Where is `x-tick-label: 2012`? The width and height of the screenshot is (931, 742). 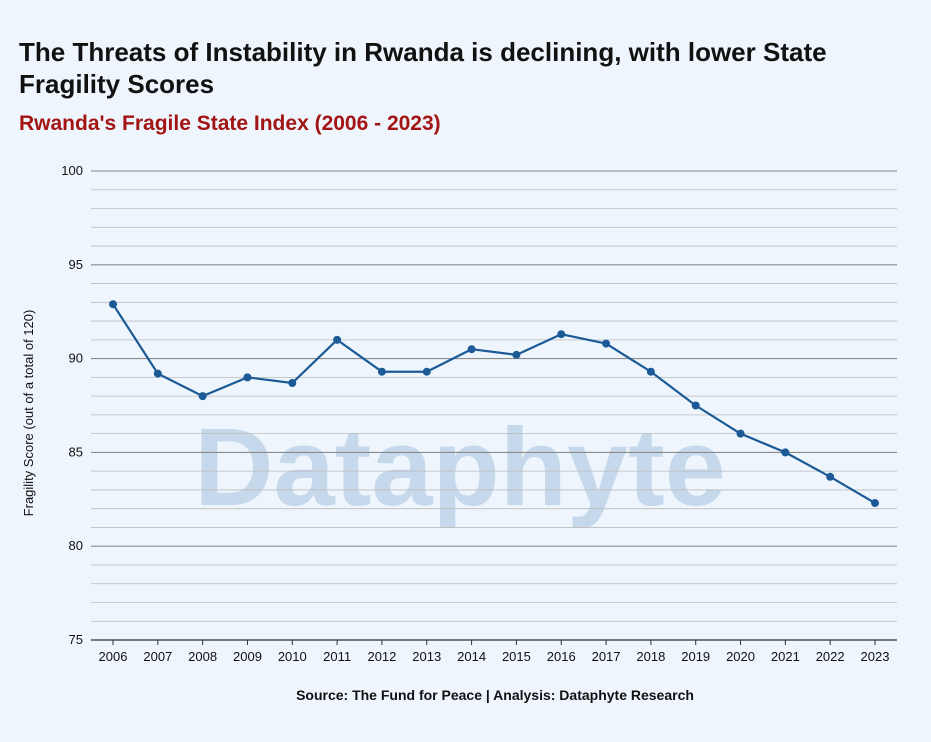
x-tick-label: 2012 is located at coordinates (381, 656).